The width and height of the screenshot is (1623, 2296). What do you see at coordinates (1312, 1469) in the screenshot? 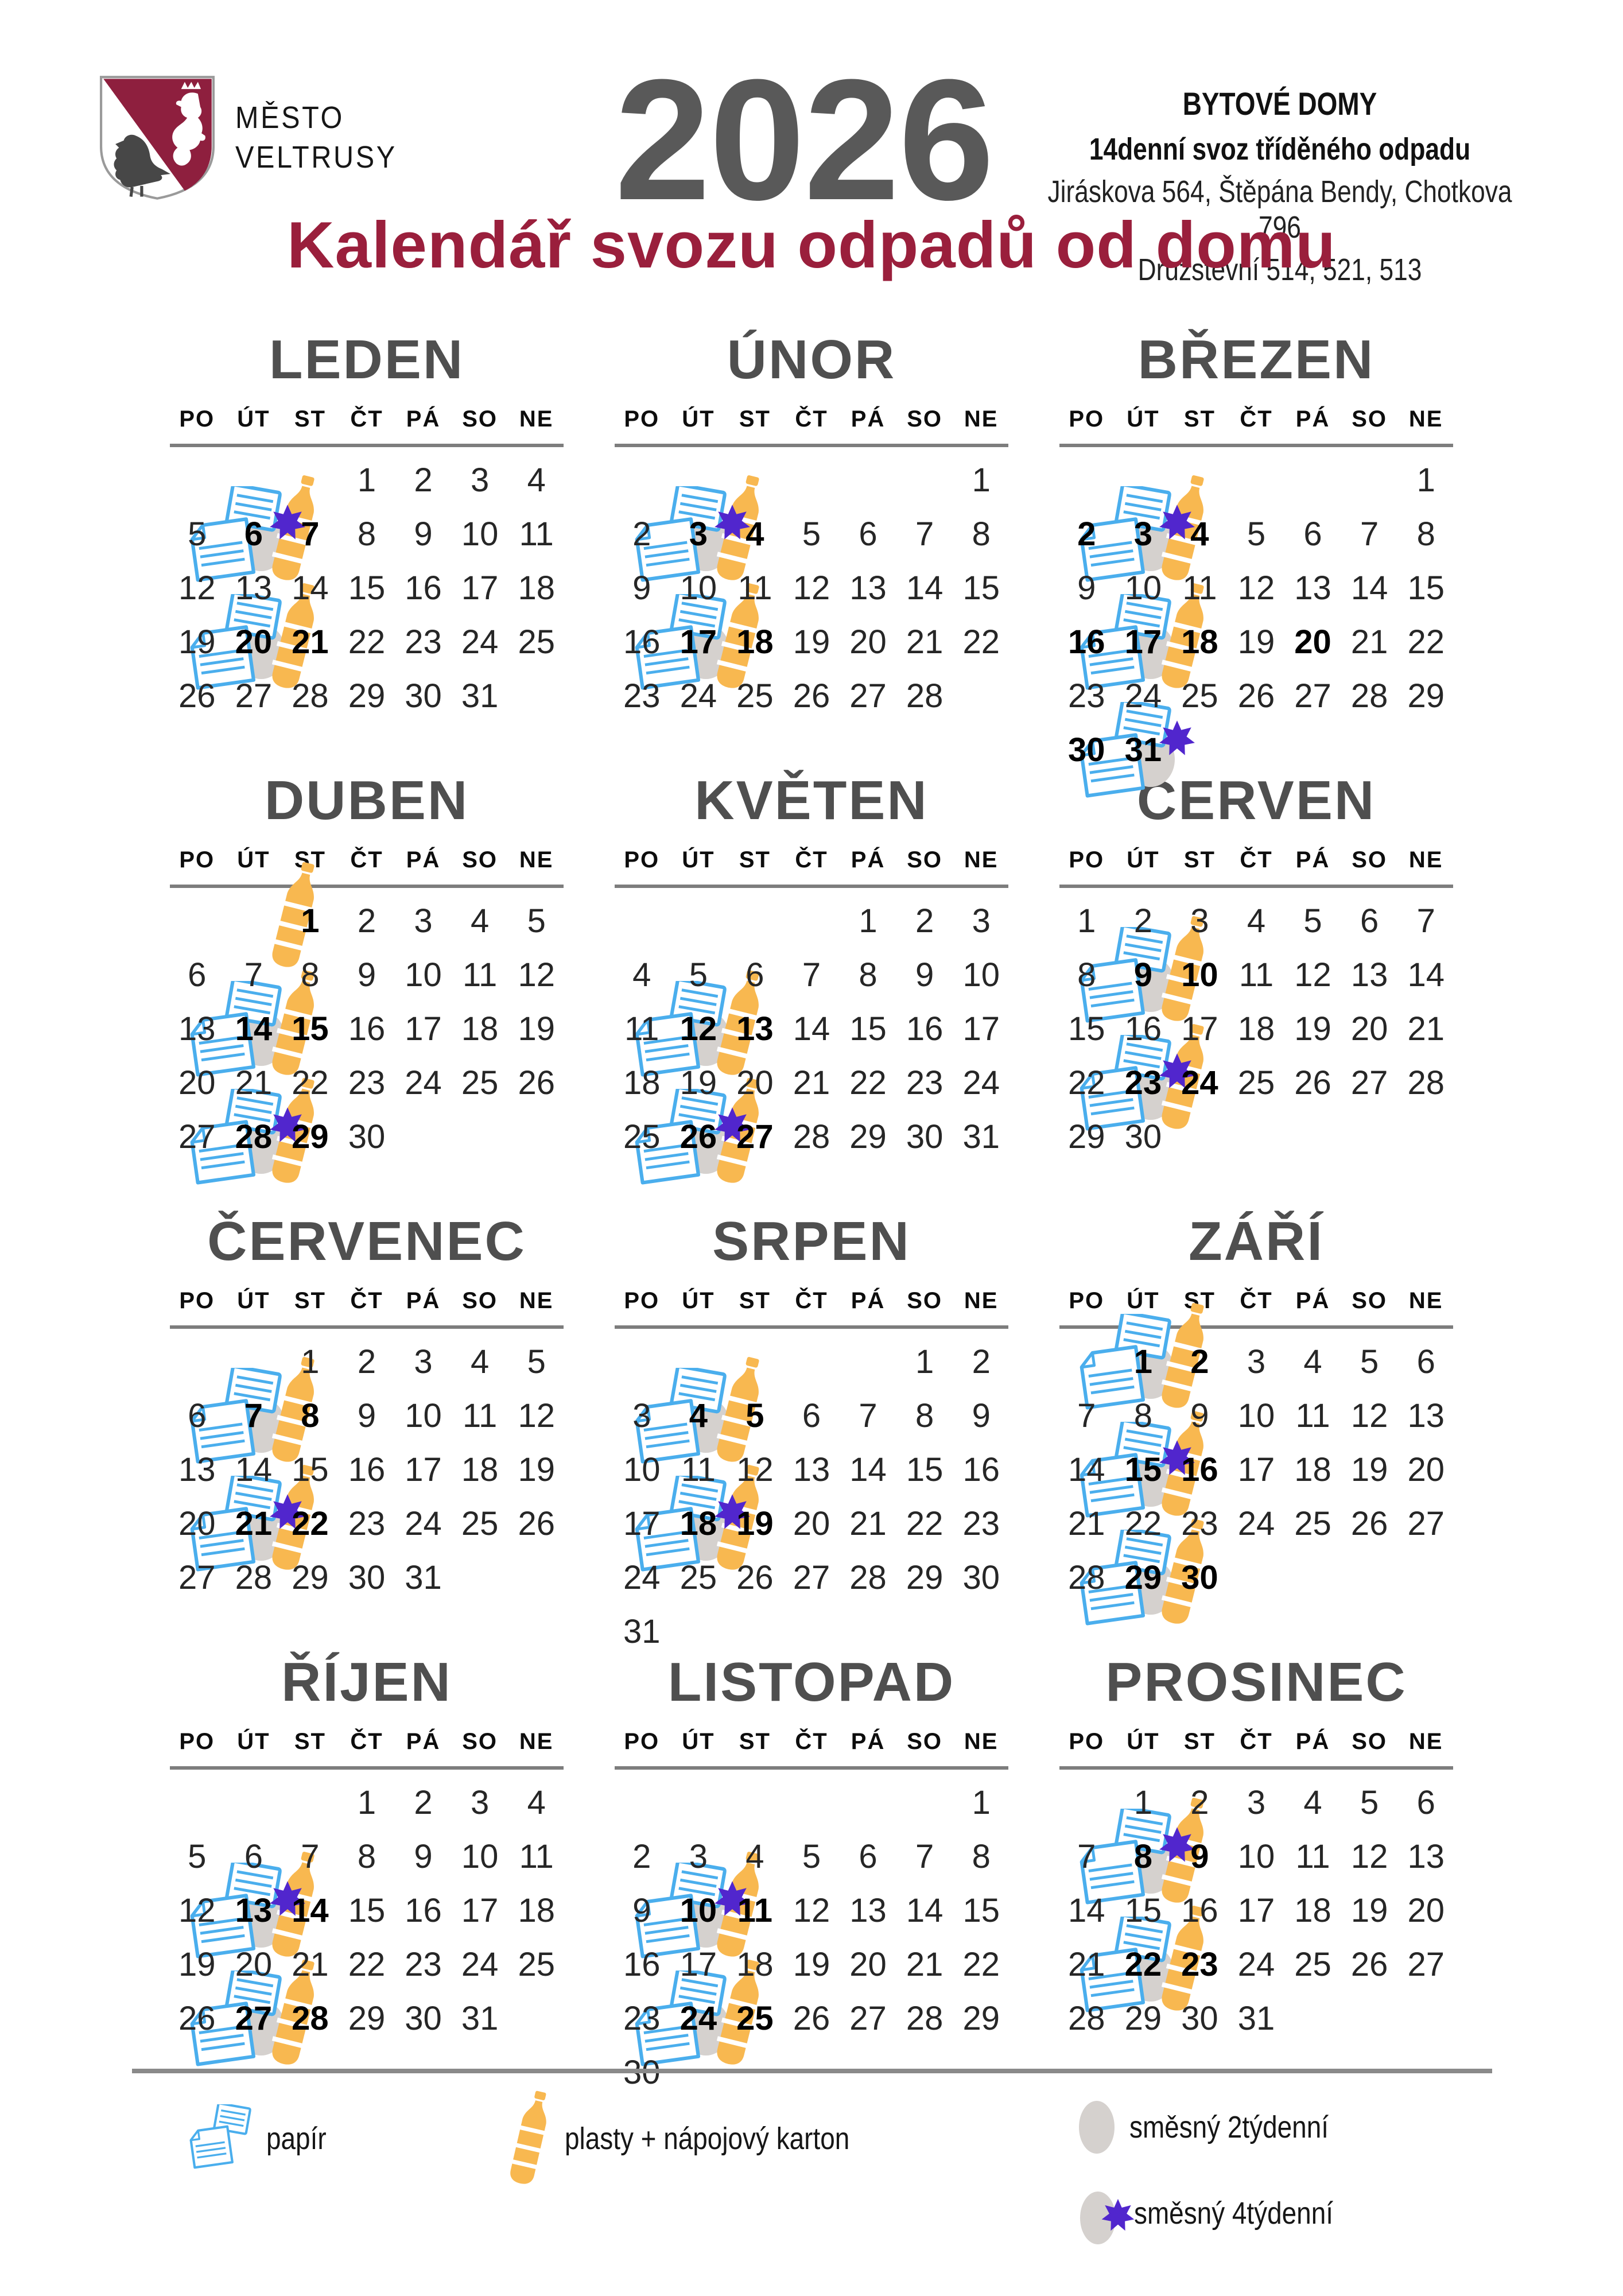
I see `day-number: 18` at bounding box center [1312, 1469].